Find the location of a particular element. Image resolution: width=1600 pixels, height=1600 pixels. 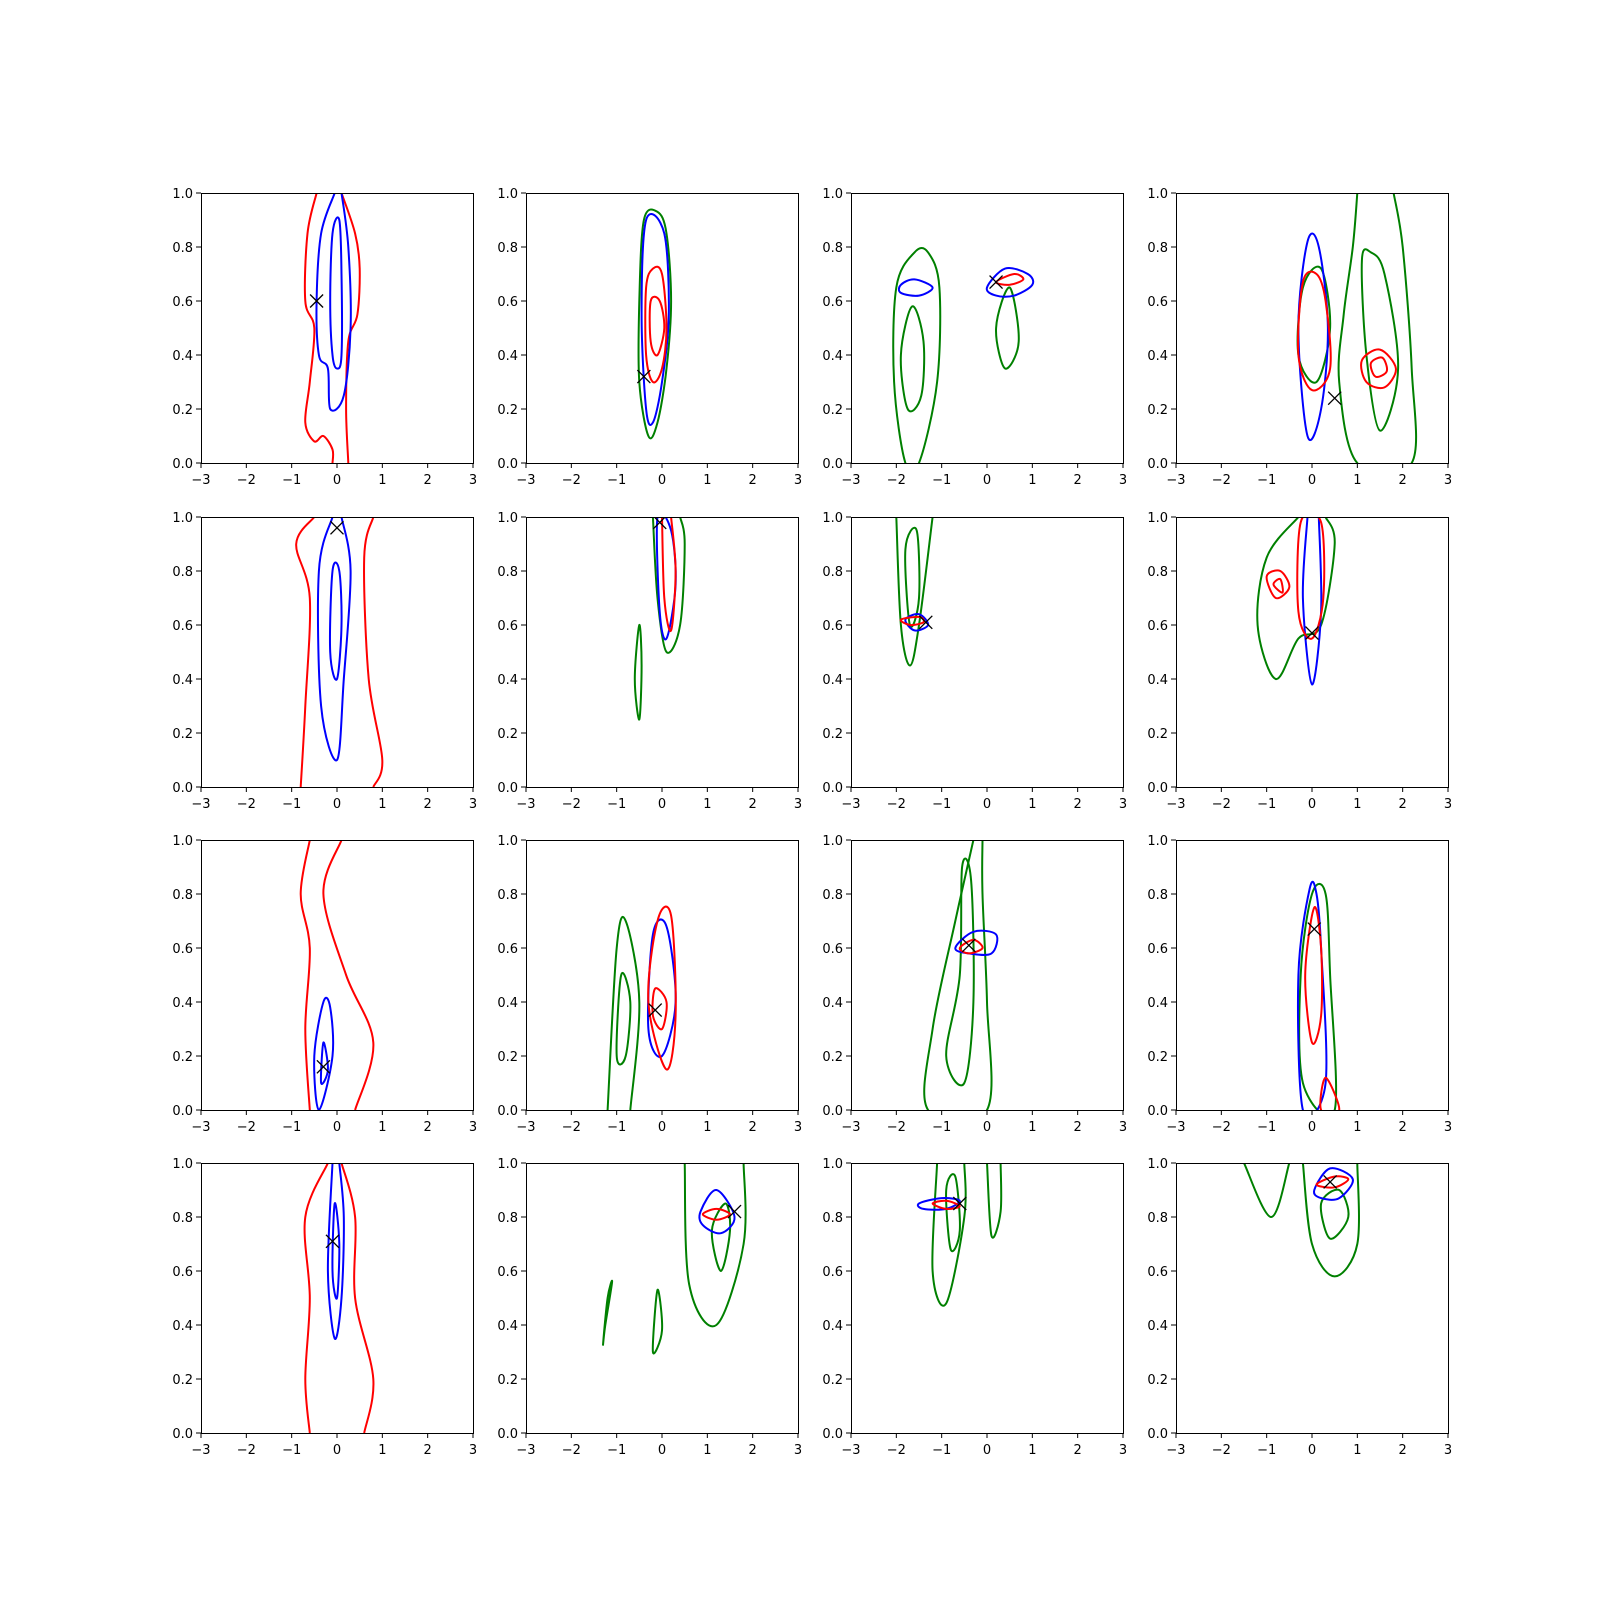

subplot-3-3: −3 −2 −1 0 1 2 3 0.0 0.2 0.4 0.6 0.8 1.0 is located at coordinates (974, 984).